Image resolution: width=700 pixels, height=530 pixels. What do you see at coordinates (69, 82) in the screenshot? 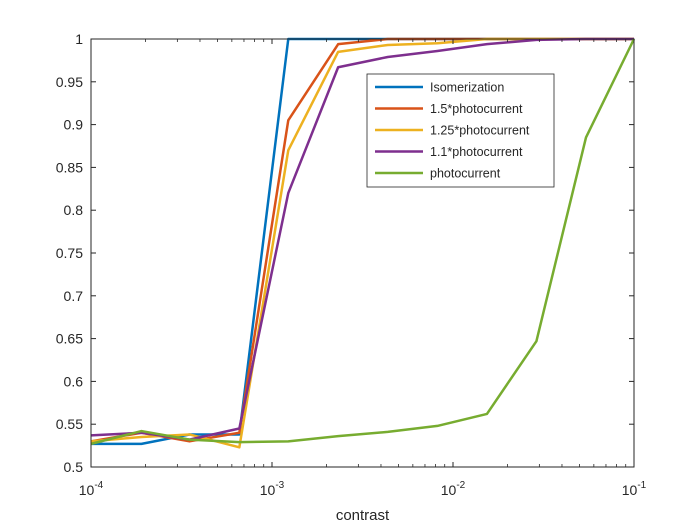
I see `y-tick-label-9: 0.95` at bounding box center [69, 82].